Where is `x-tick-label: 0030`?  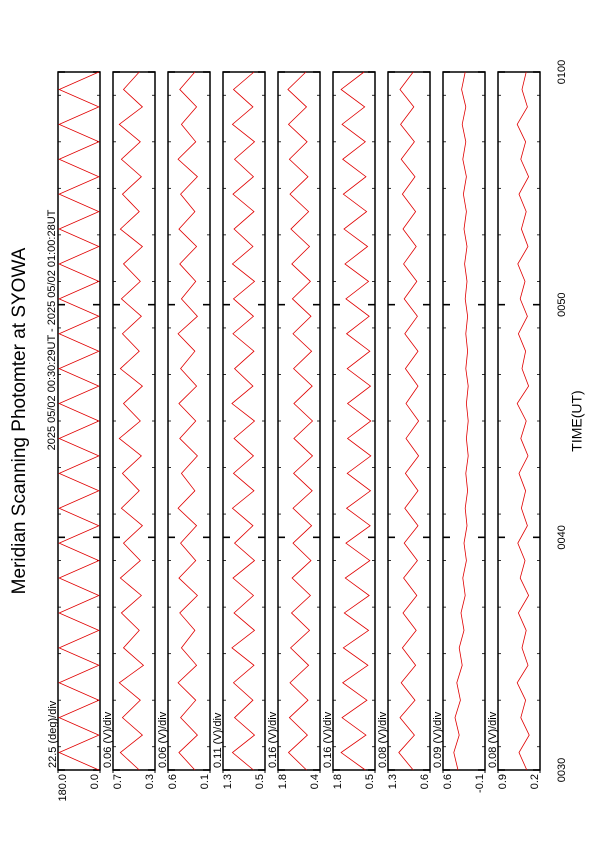 x-tick-label: 0030 is located at coordinates (562, 770).